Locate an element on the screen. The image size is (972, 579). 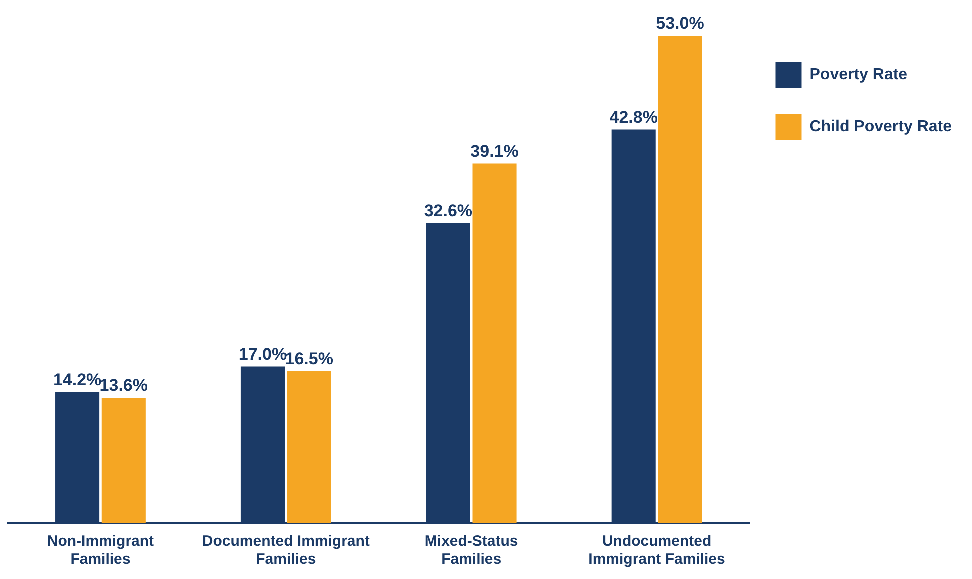
x-tick-label: Documented Immigrant Families is located at coordinates (286, 550).